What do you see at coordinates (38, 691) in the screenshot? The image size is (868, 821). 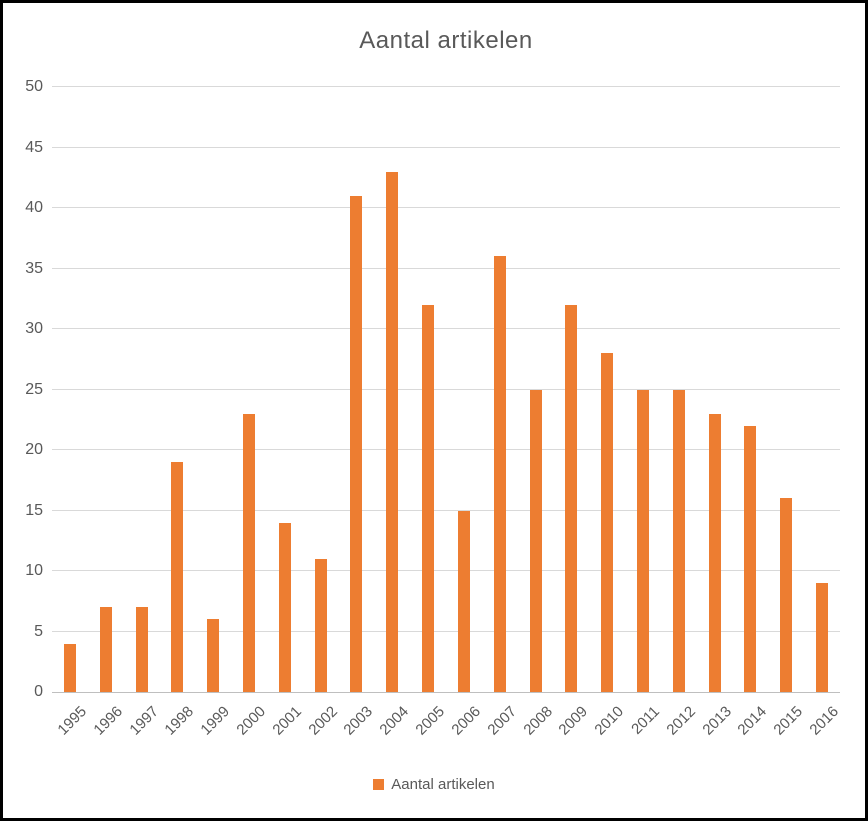 I see `y-tick-label-0: 0` at bounding box center [38, 691].